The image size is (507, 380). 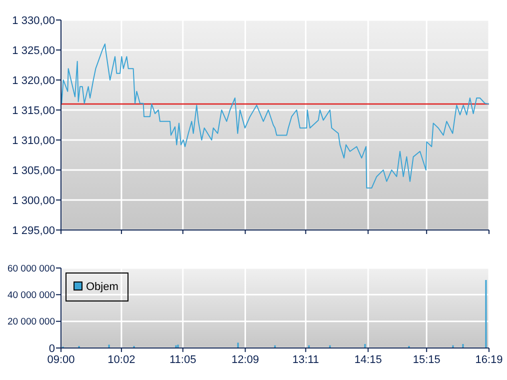 What do you see at coordinates (33, 20) in the screenshot?
I see `y-tick-label: 1 330,00` at bounding box center [33, 20].